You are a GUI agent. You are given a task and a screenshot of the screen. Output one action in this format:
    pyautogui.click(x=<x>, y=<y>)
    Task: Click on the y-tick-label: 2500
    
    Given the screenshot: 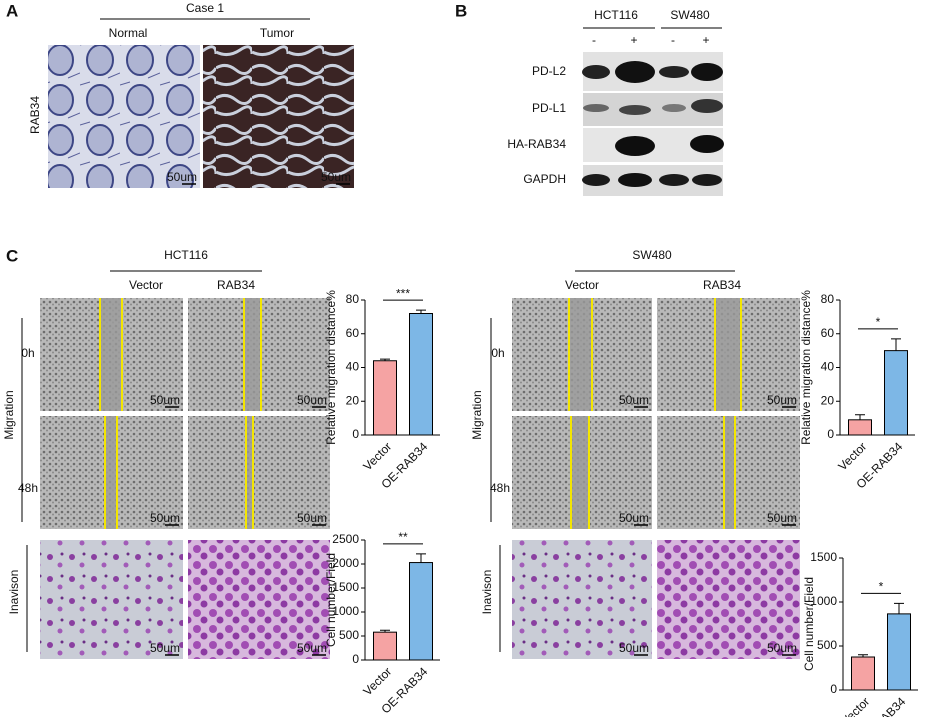 What is the action you would take?
    pyautogui.click(x=345, y=539)
    